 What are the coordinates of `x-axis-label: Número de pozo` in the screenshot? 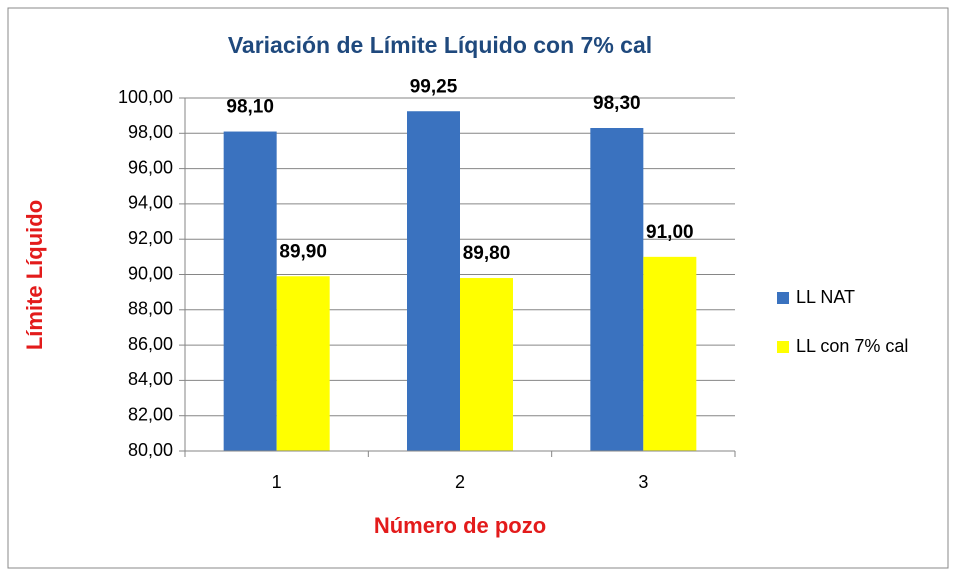 It's located at (460, 525).